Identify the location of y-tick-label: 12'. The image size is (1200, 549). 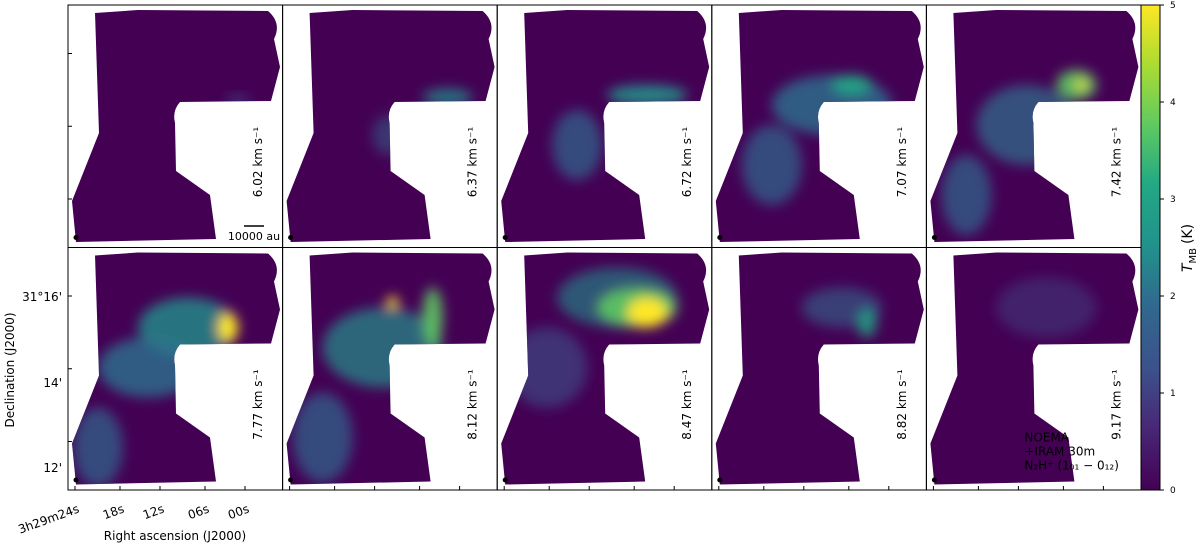
(52, 468).